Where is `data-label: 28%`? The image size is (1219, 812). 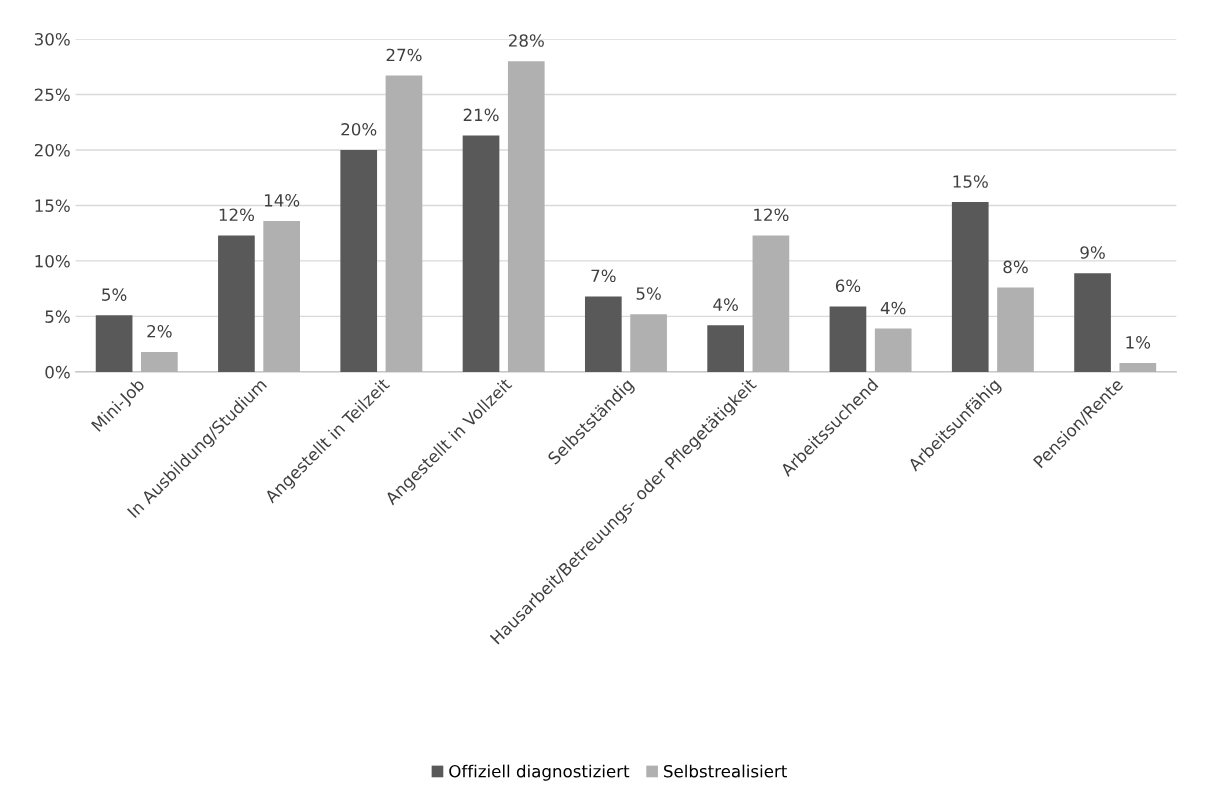 data-label: 28% is located at coordinates (526, 40).